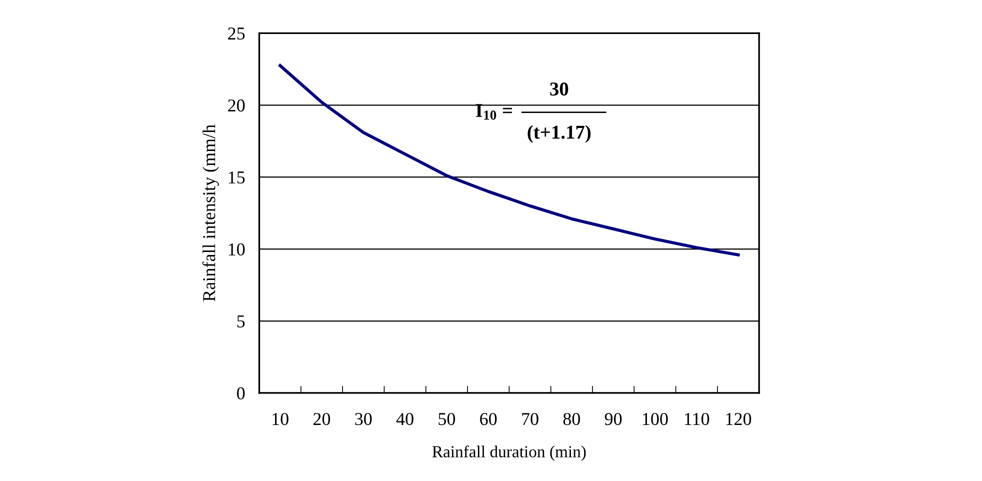 The height and width of the screenshot is (481, 982). I want to click on y-tick-label: 25, so click(236, 33).